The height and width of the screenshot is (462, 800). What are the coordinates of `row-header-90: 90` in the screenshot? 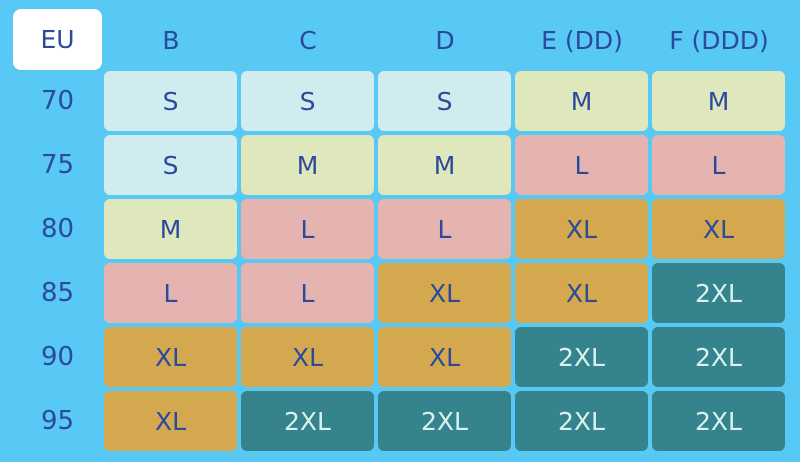 It's located at (57, 357).